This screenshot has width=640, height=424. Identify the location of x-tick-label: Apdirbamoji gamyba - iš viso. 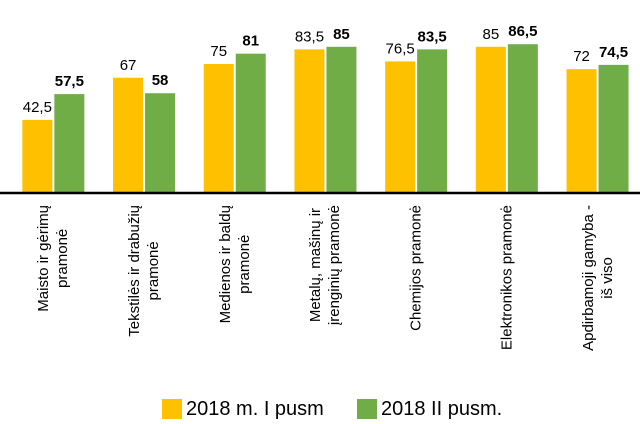
(597, 278).